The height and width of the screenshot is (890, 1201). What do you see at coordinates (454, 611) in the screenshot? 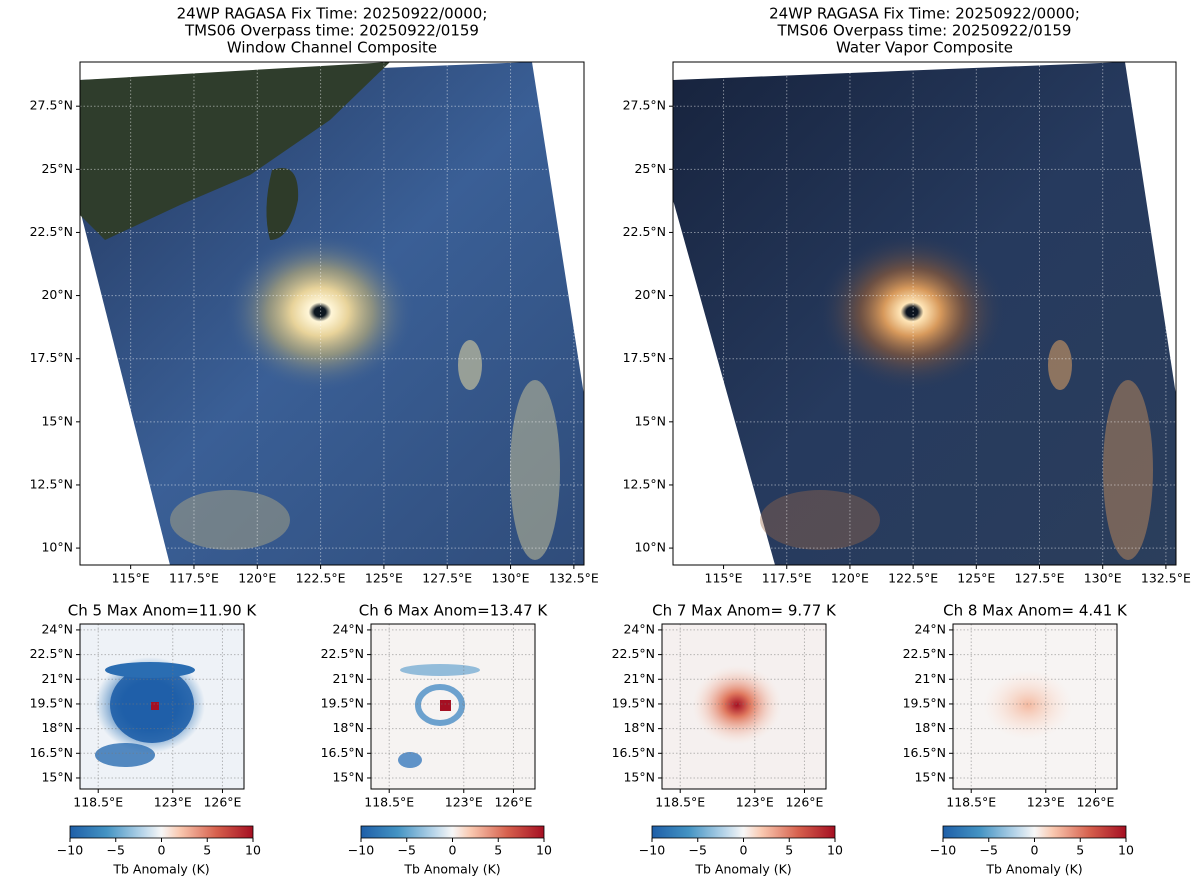
I see `panel-title: Ch 6 Max Anom=13.47 K` at bounding box center [454, 611].